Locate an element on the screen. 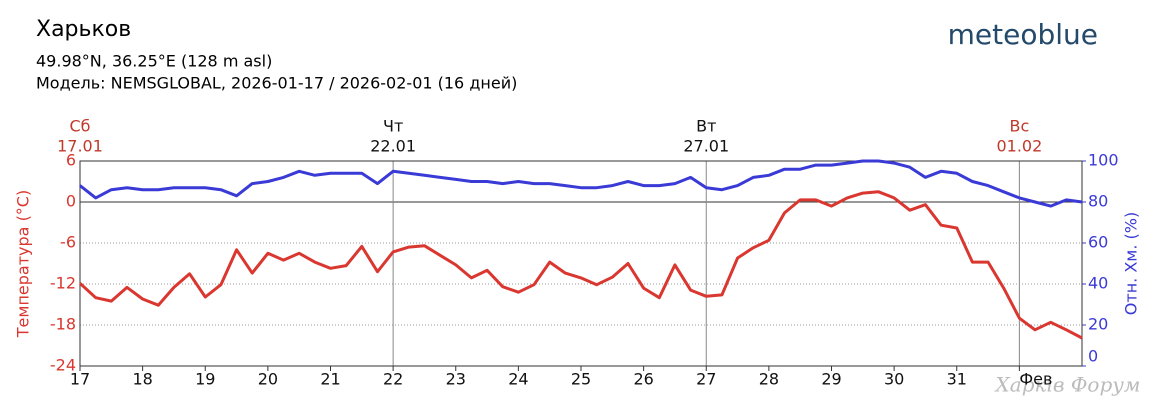 The height and width of the screenshot is (410, 1152). y-tick-label: -24 is located at coordinates (63, 365).